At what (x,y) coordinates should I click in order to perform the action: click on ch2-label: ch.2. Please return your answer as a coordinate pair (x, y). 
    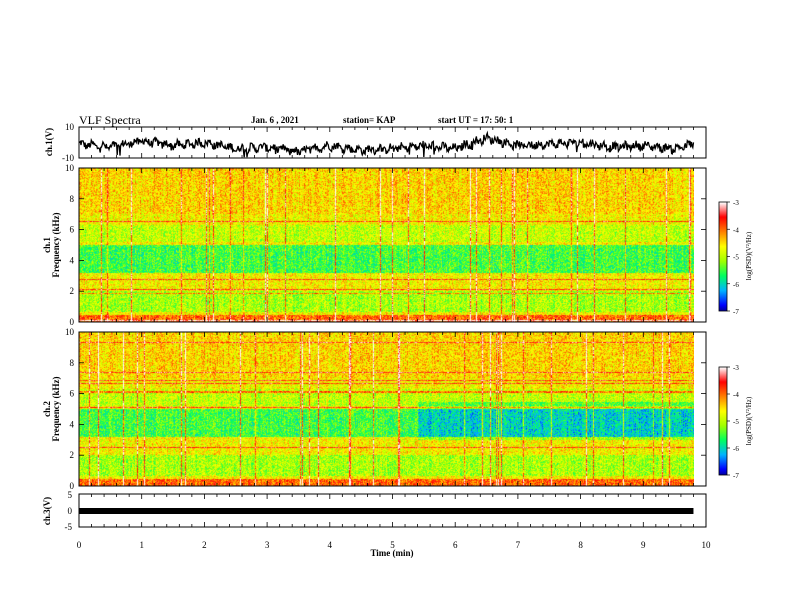
    Looking at the image, I should click on (47, 409).